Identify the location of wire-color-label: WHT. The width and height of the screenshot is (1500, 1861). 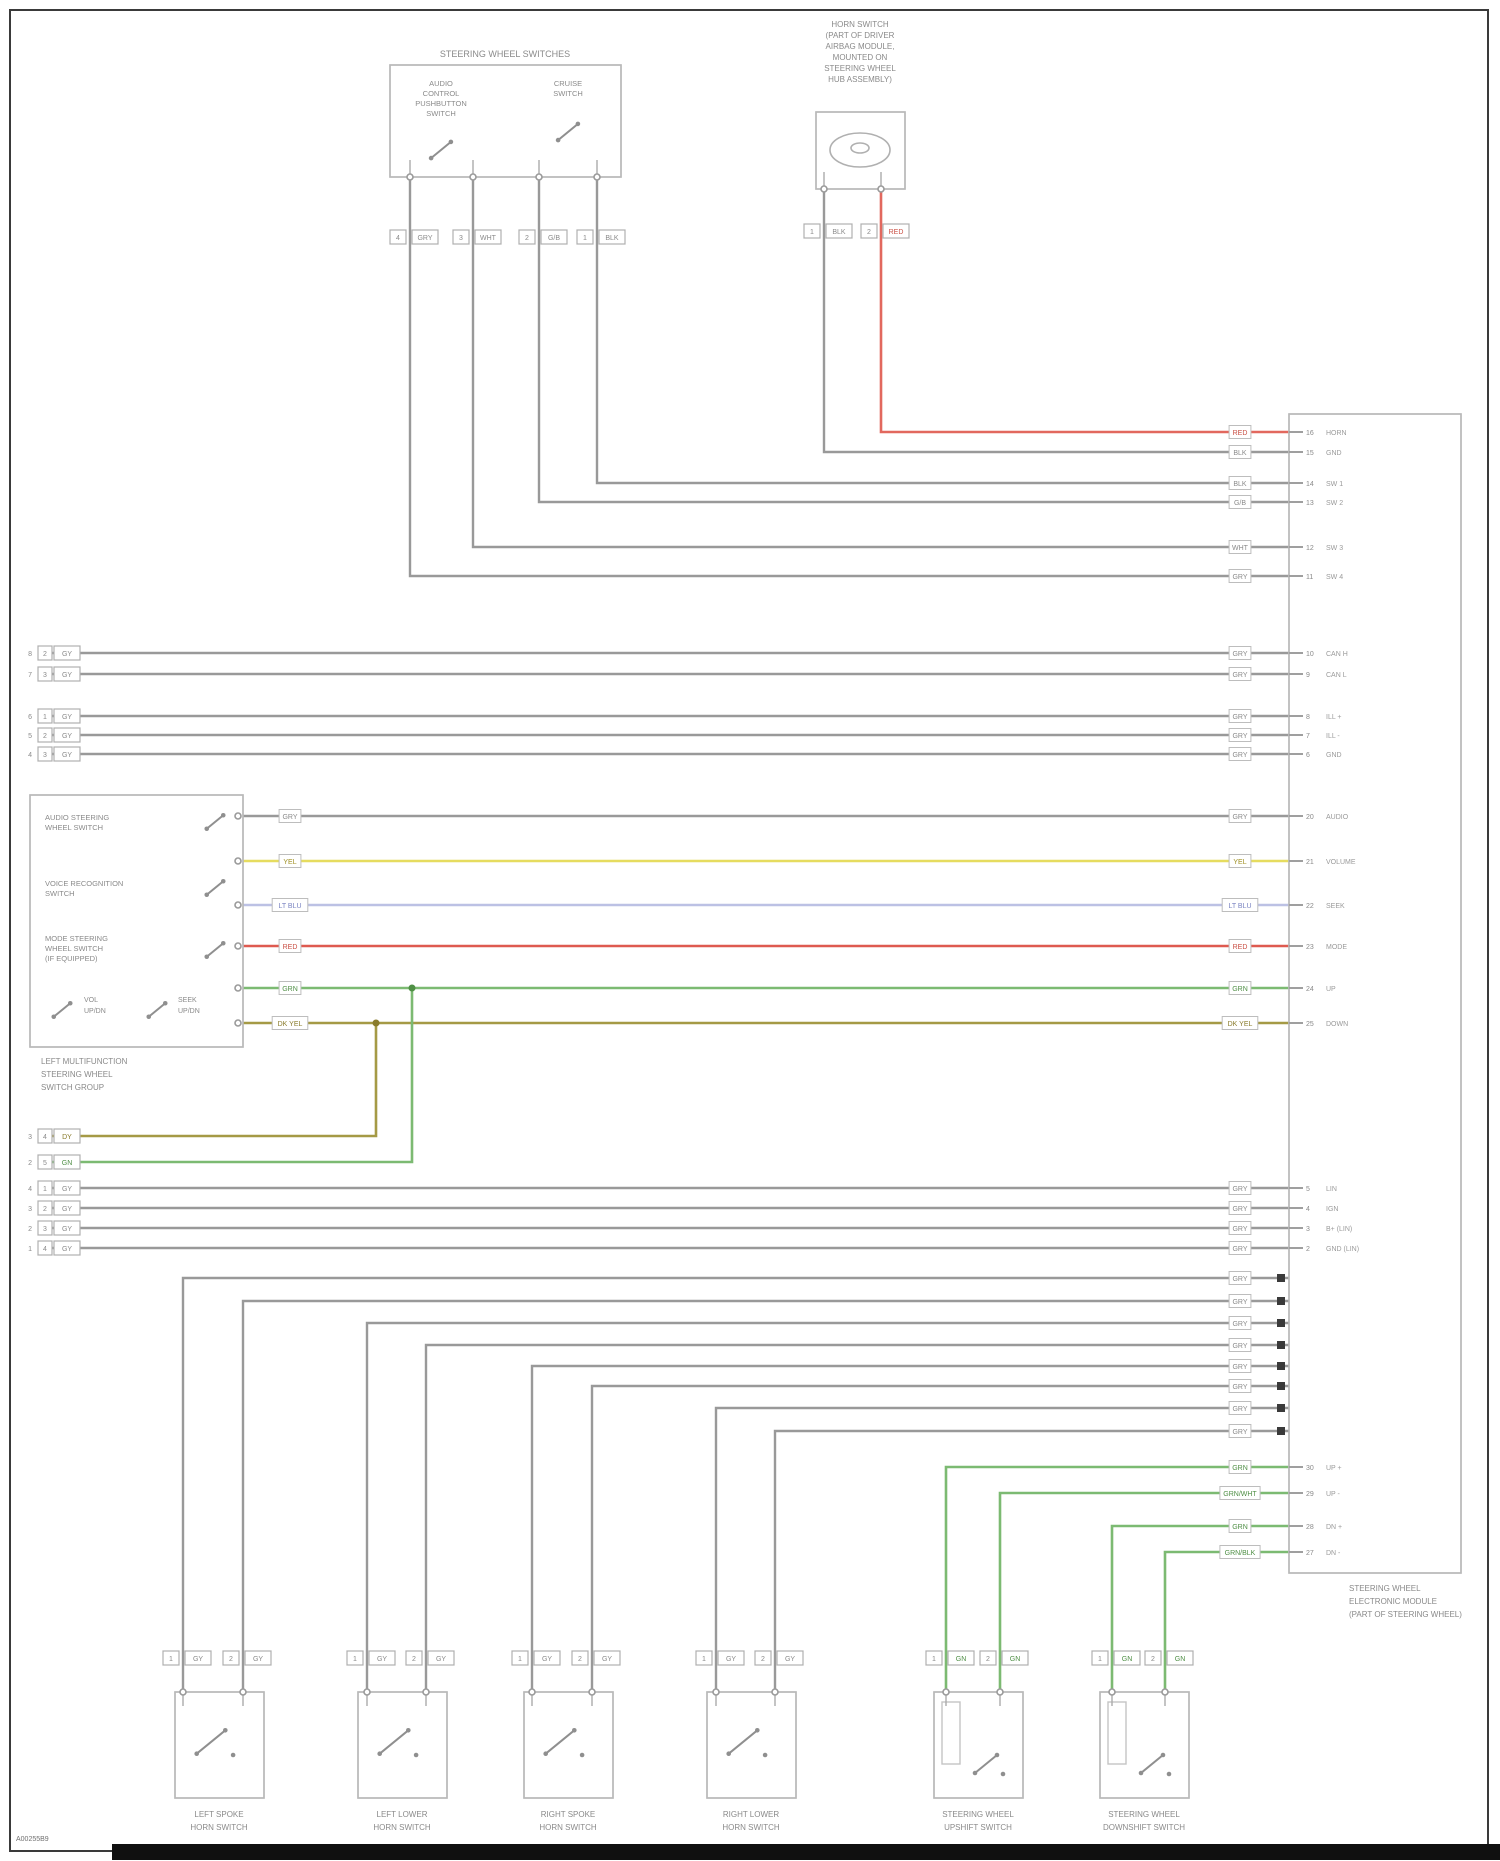
(1240, 548).